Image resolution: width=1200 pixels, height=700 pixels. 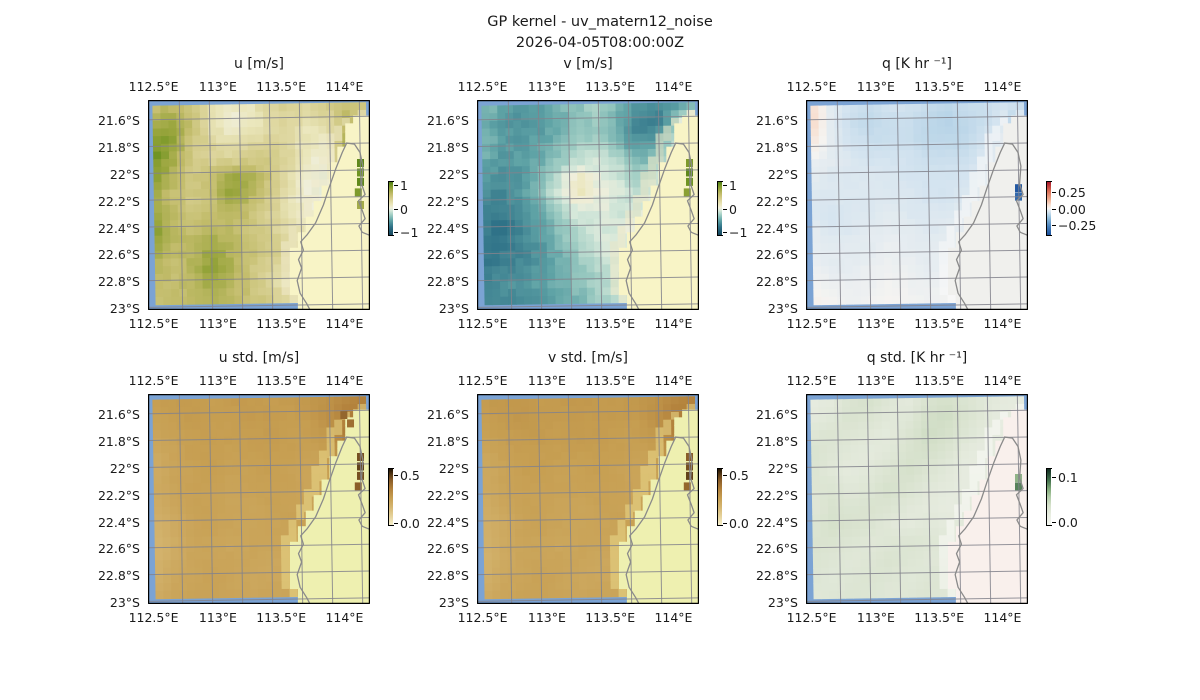 I want to click on u-colorbar-tick-label: 1, so click(x=404, y=185).